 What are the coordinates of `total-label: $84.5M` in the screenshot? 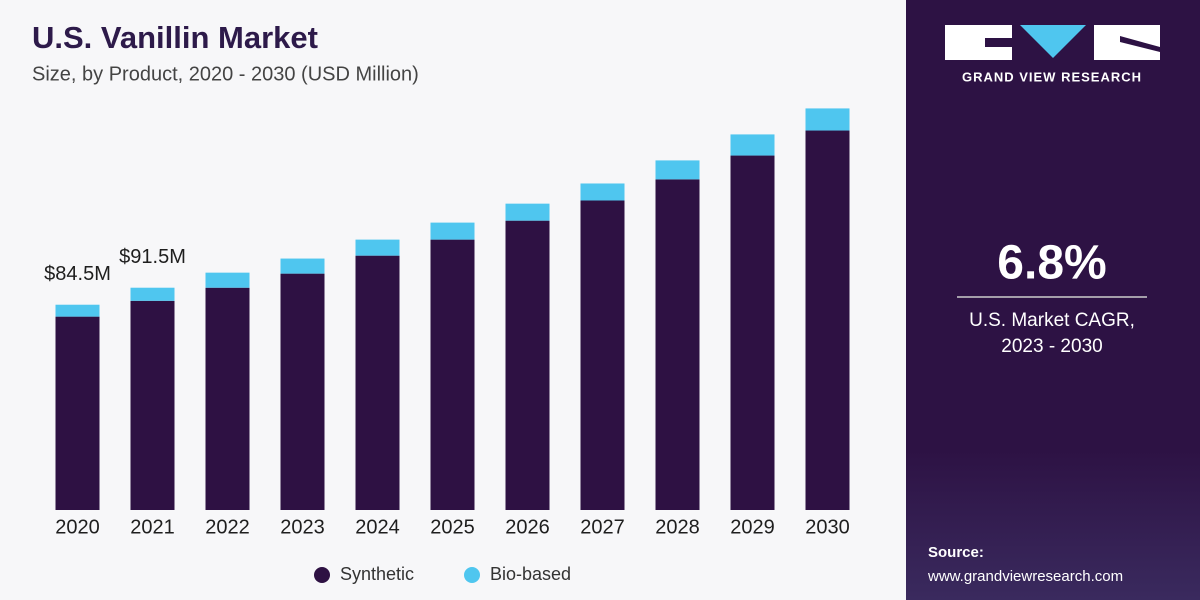 It's located at (77, 274).